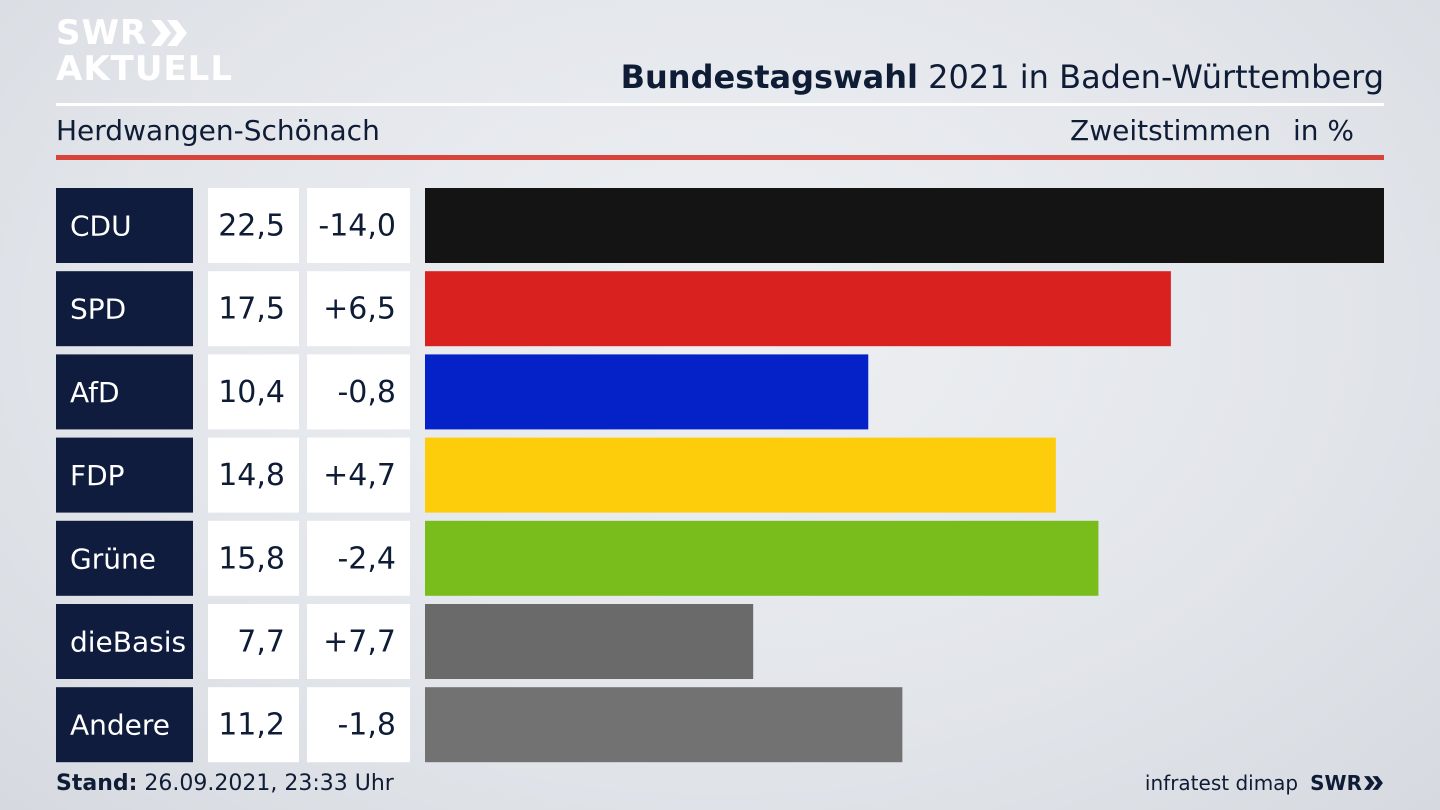 Image resolution: width=1440 pixels, height=810 pixels. What do you see at coordinates (720, 104) in the screenshot?
I see `header-divider` at bounding box center [720, 104].